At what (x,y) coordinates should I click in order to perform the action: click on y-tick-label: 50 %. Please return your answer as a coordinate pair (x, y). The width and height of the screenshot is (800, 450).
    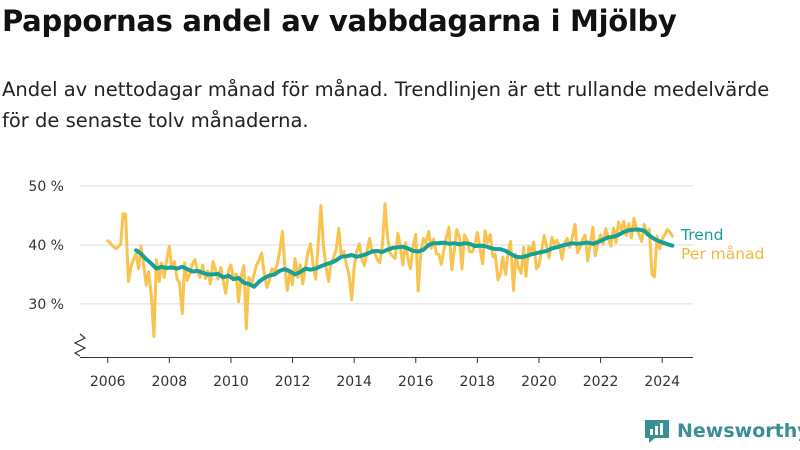
    Looking at the image, I should click on (46, 187).